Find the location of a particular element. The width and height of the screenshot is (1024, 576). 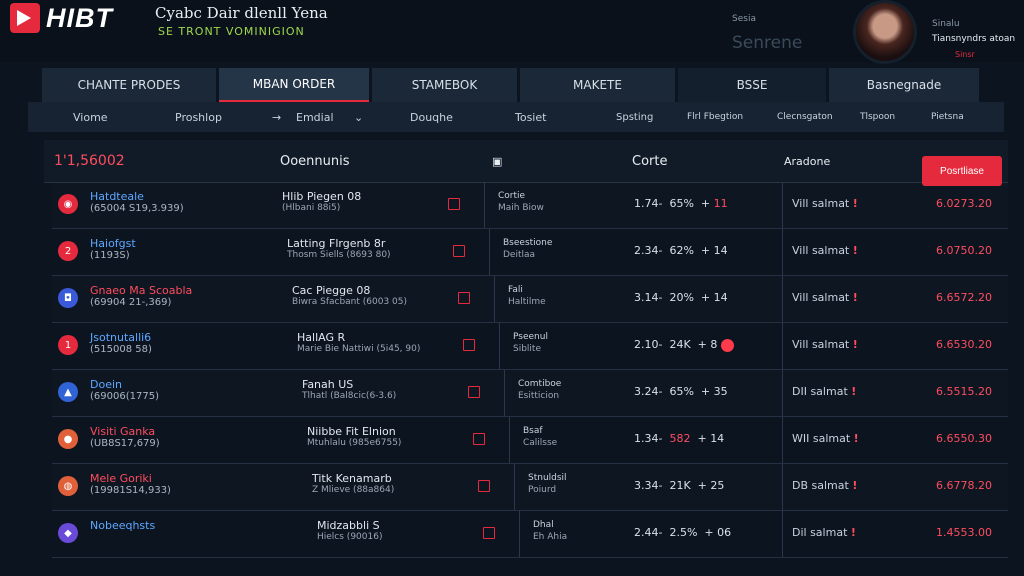

filter-pietsna: Pietsna is located at coordinates (947, 117).